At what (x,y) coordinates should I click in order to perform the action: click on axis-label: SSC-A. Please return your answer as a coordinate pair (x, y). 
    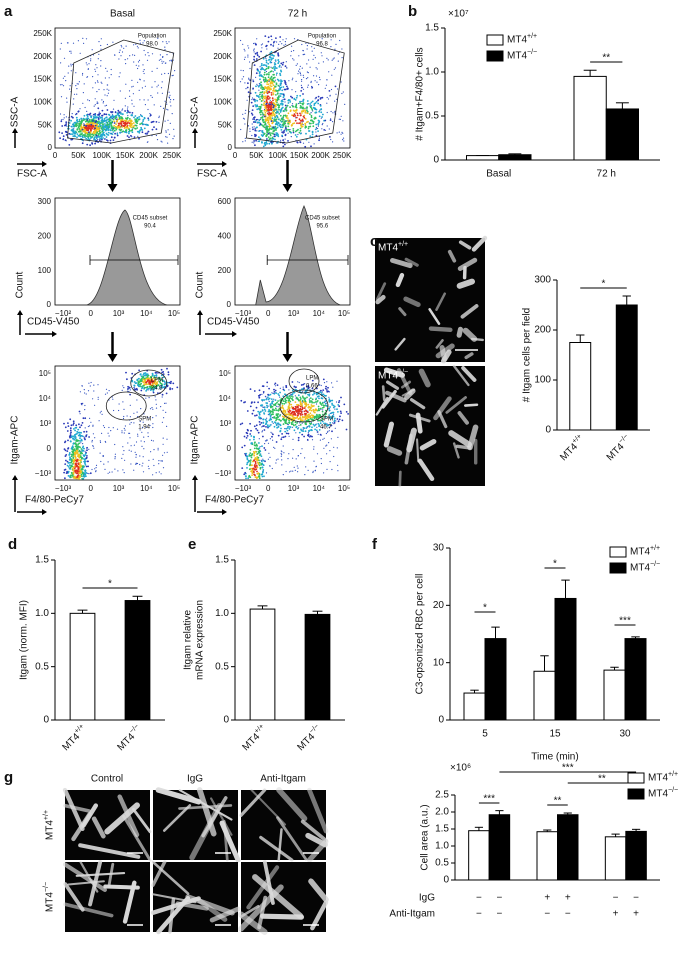
    Looking at the image, I should click on (15, 111).